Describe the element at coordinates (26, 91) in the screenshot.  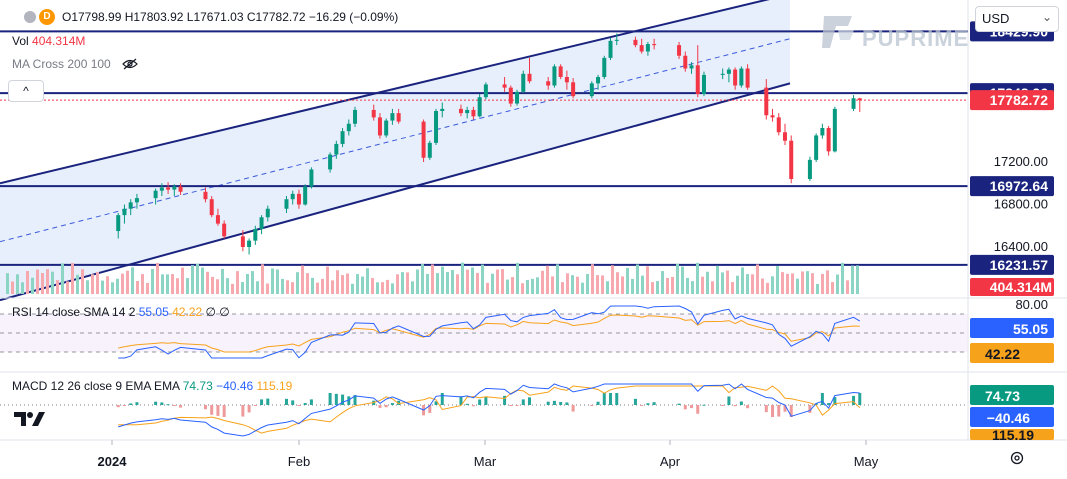
I see `collapse-legend-button: ^` at that location.